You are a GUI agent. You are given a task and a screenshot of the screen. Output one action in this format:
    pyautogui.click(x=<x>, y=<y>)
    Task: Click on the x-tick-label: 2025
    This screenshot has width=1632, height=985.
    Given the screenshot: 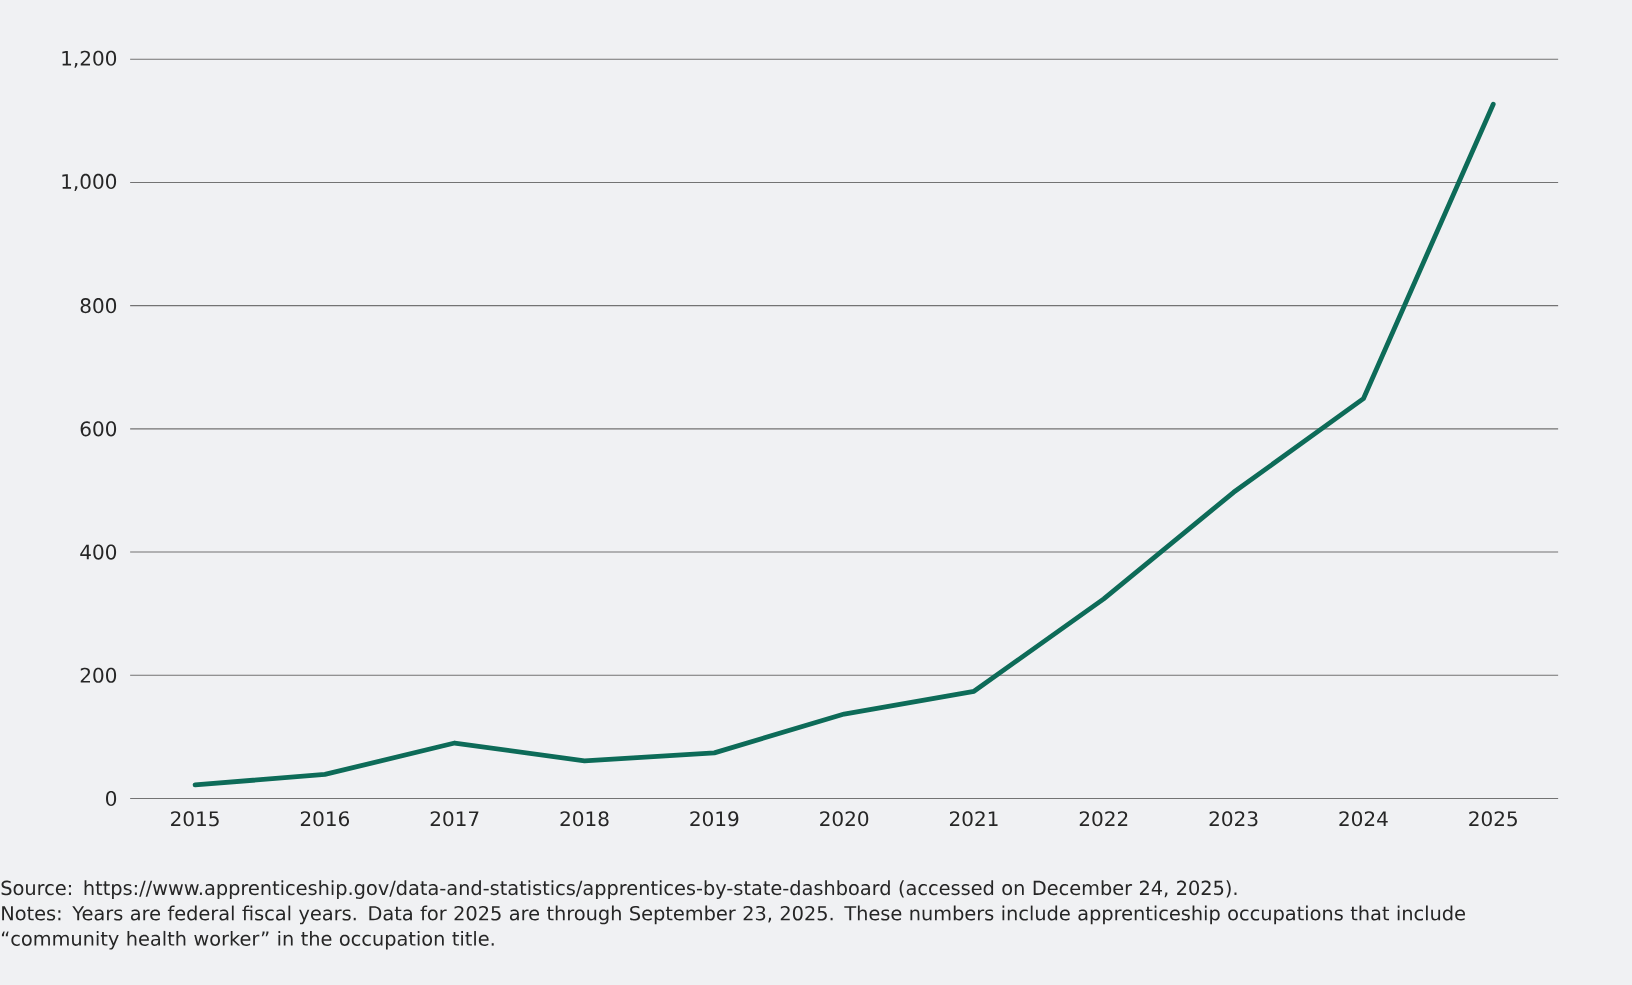 What is the action you would take?
    pyautogui.click(x=1493, y=819)
    